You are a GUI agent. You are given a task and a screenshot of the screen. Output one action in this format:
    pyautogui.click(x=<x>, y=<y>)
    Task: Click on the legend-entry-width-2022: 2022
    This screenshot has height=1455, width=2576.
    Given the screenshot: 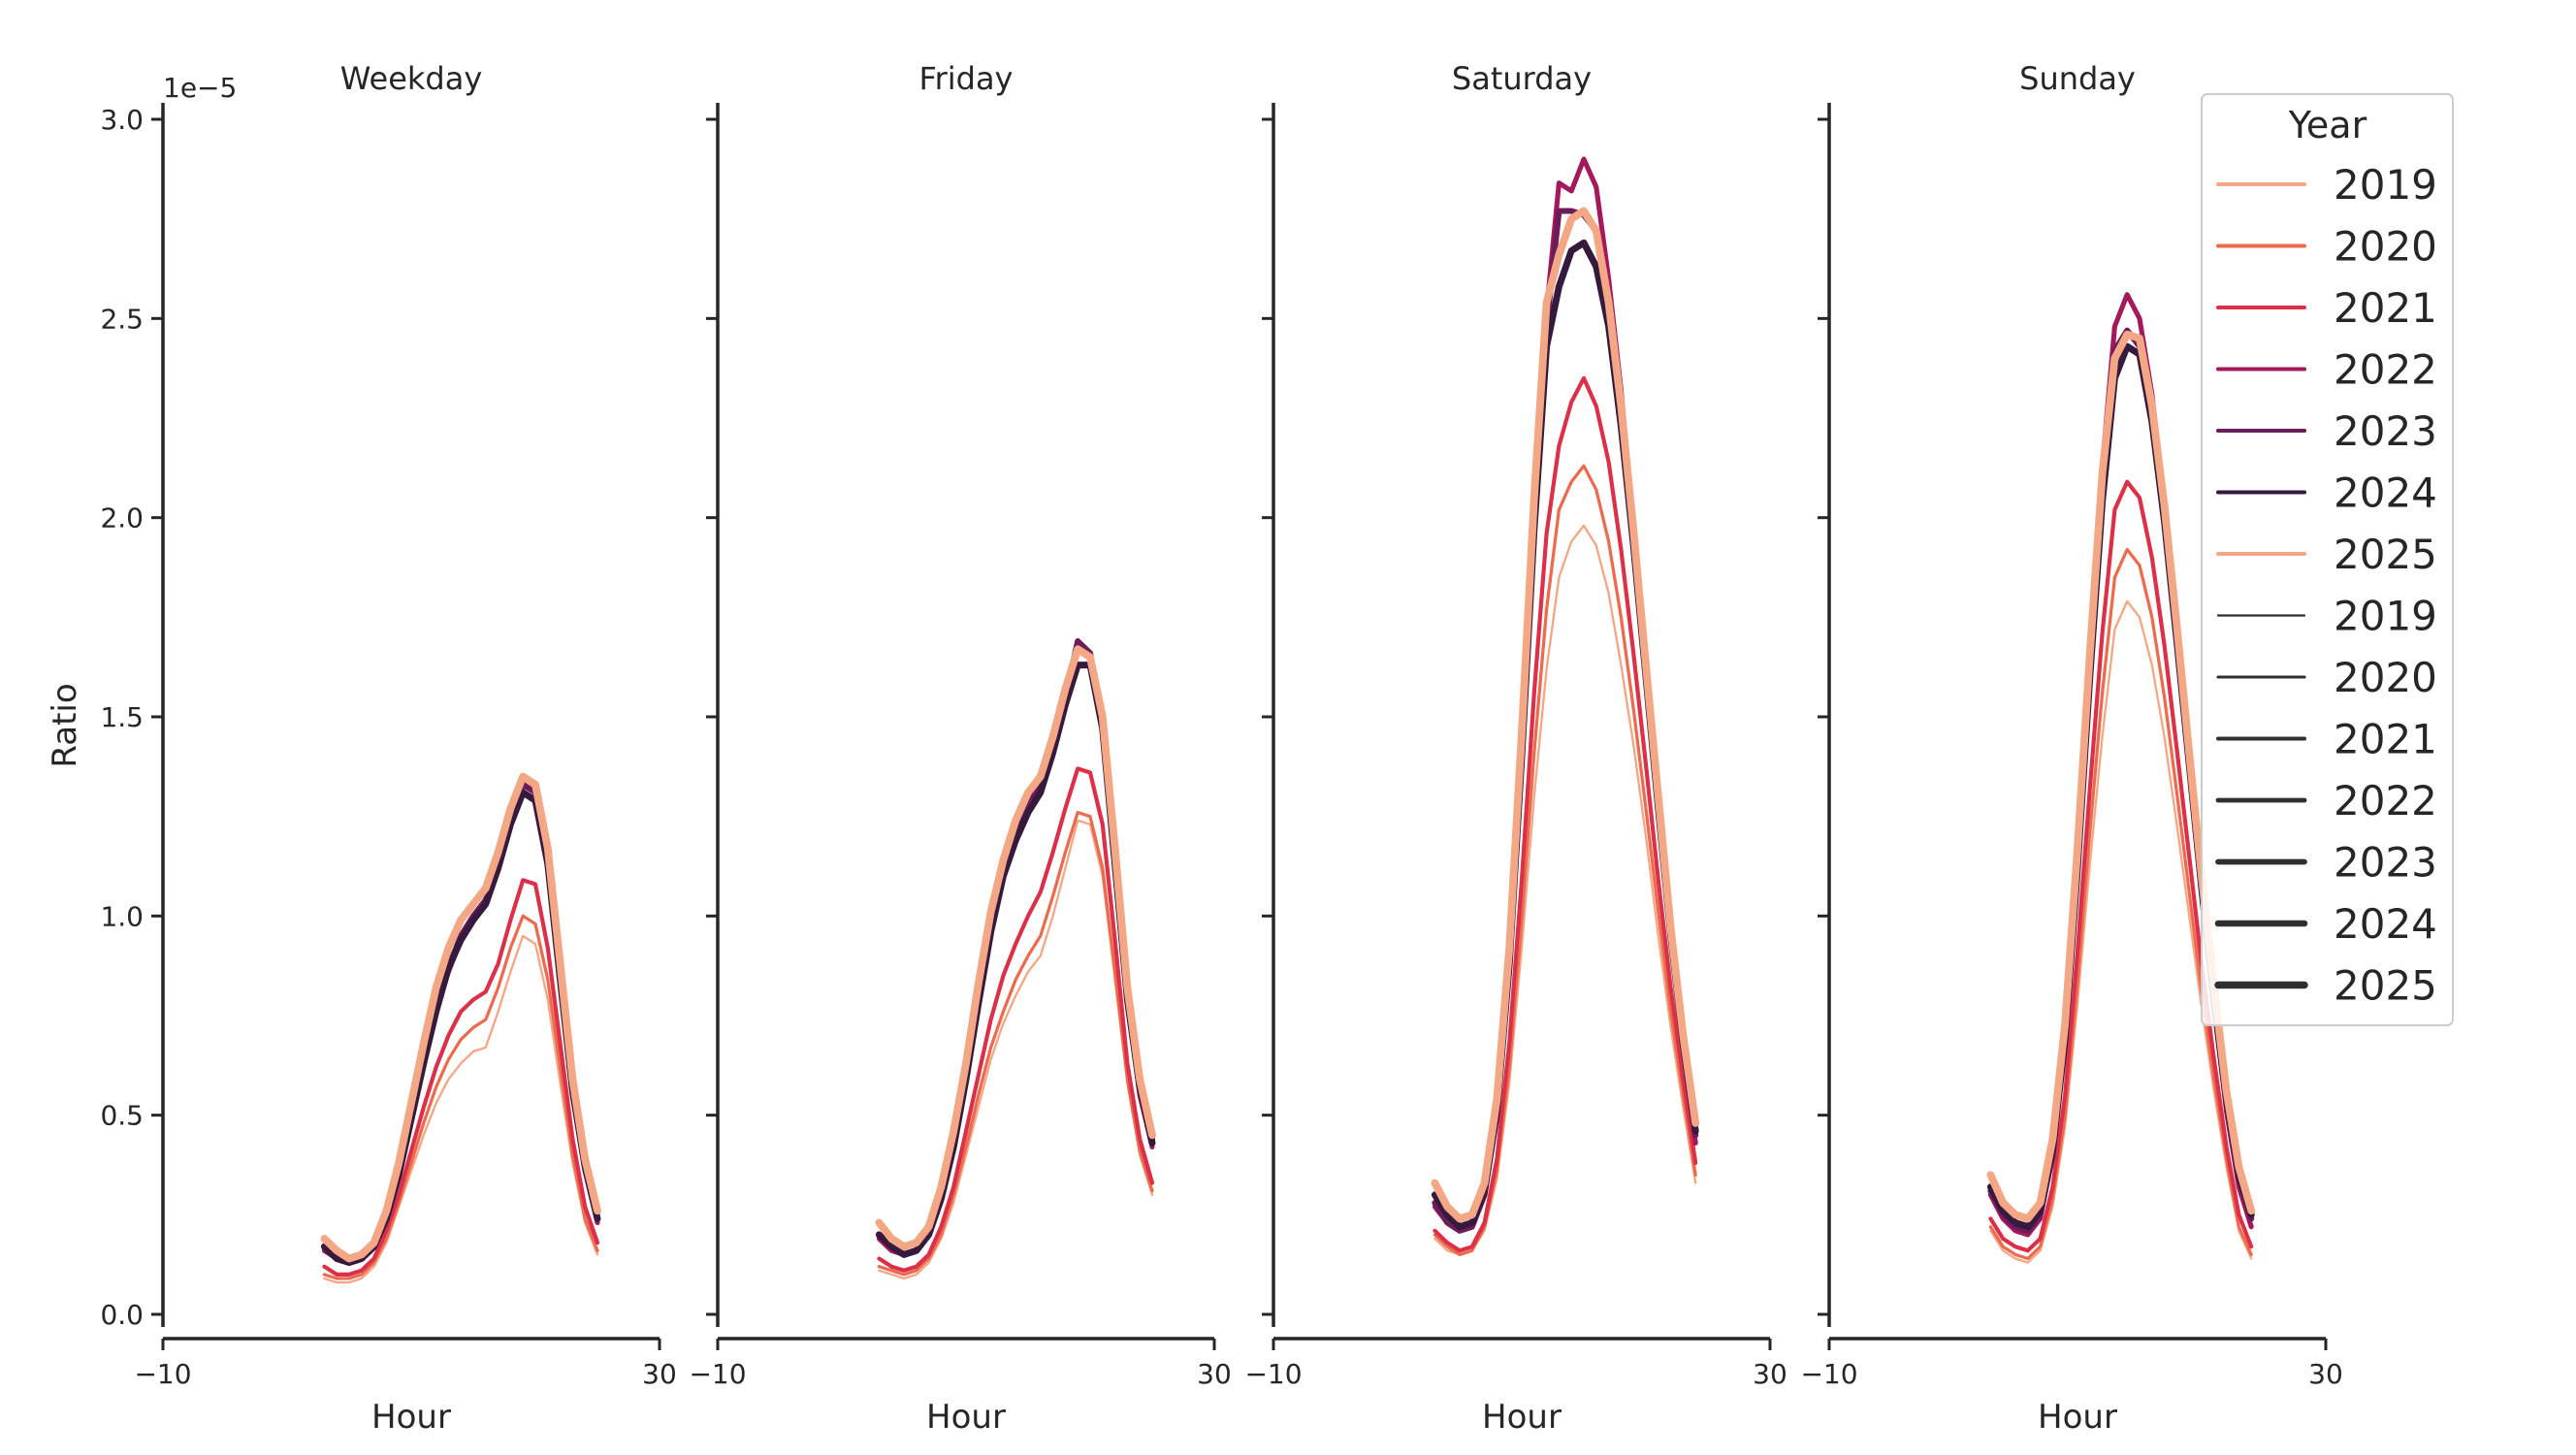 What is the action you would take?
    pyautogui.click(x=2326, y=800)
    